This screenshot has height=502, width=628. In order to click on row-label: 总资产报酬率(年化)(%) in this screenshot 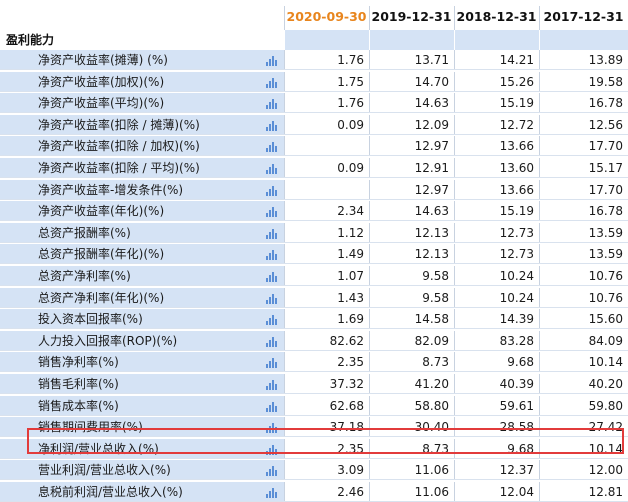, I will do `click(142, 254)`.